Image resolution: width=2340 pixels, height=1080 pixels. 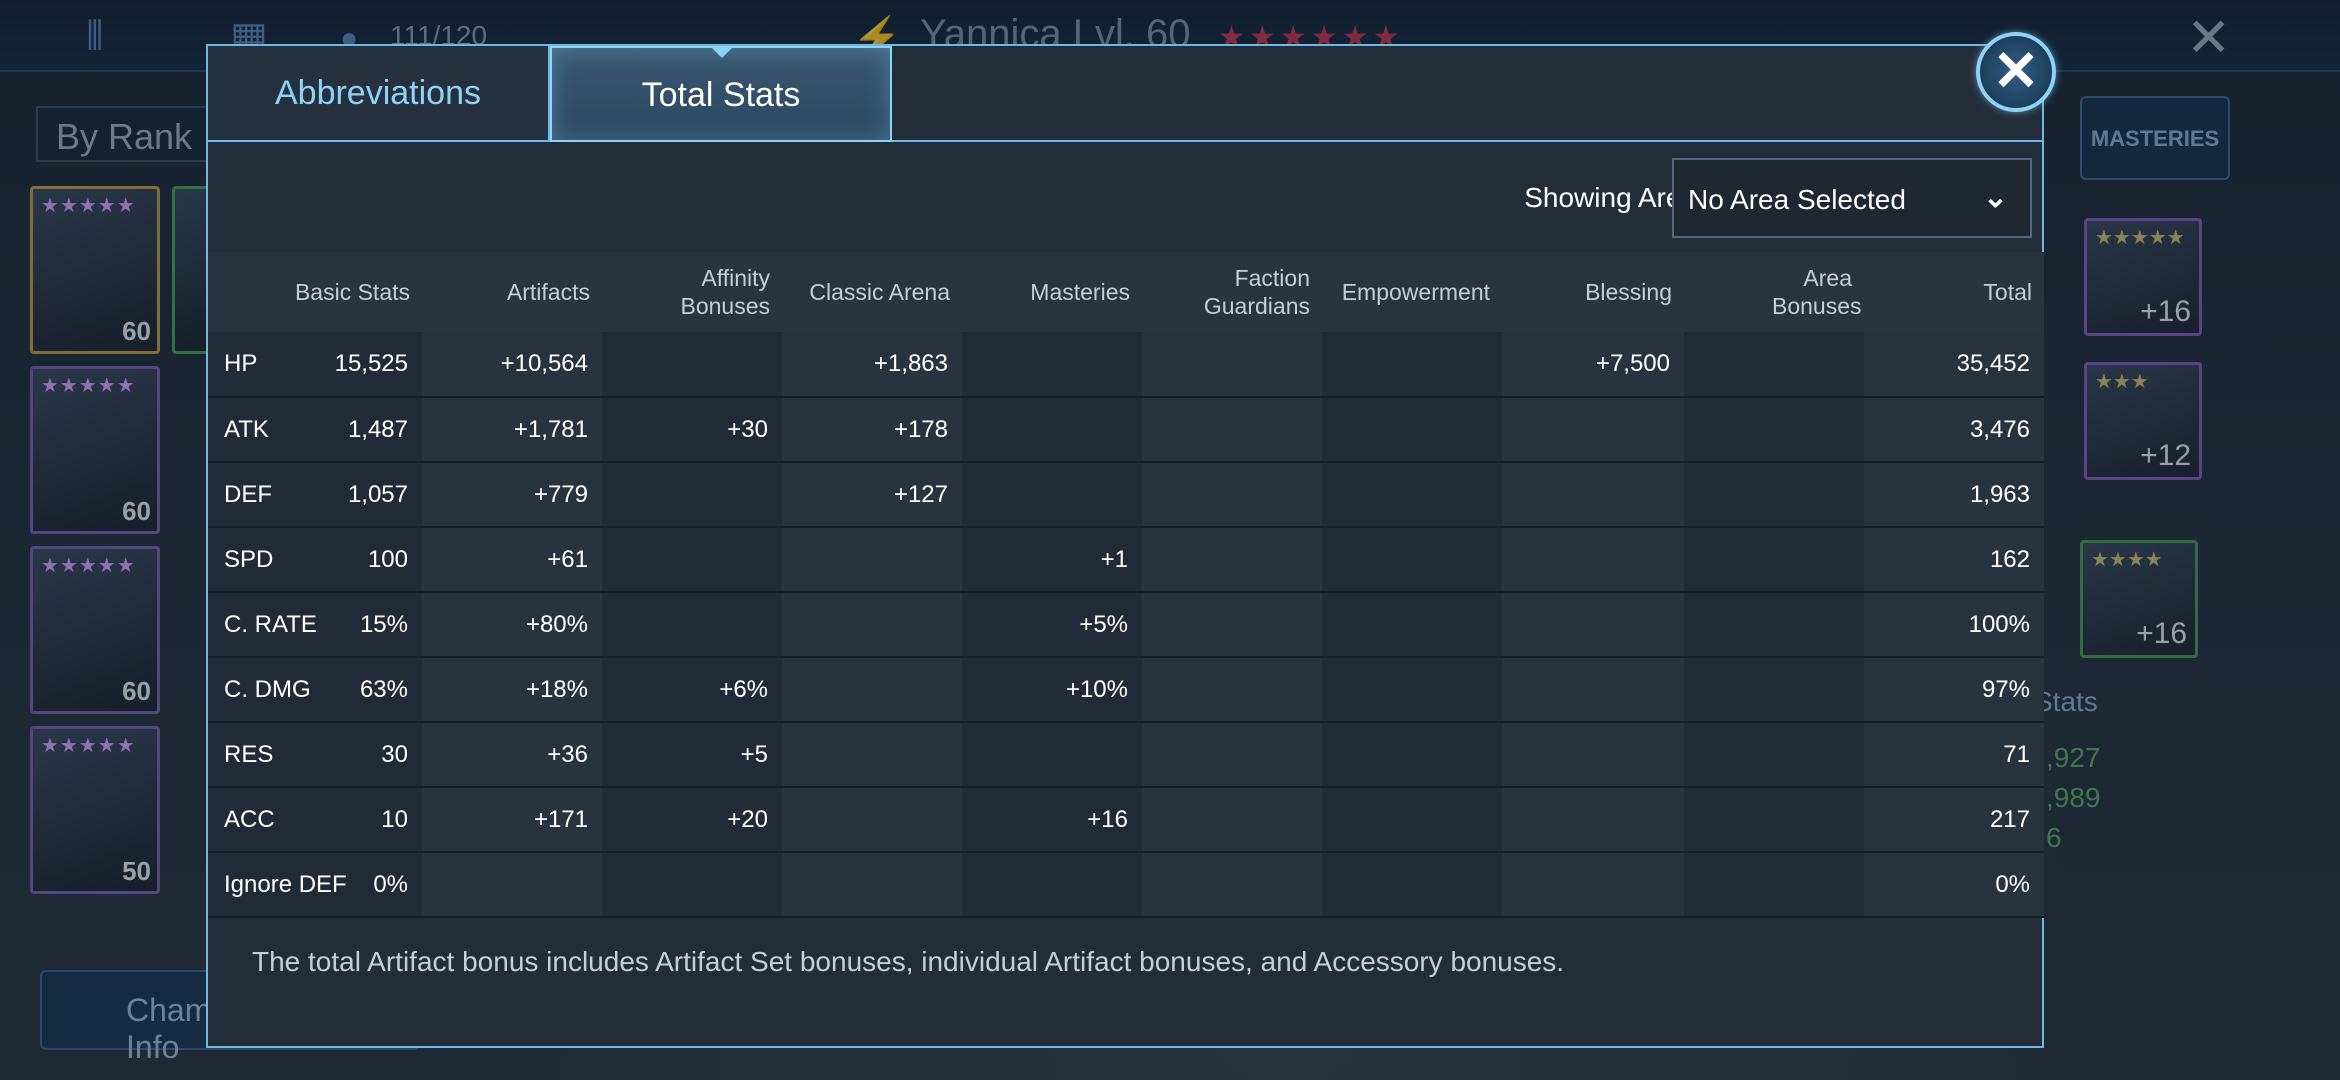 What do you see at coordinates (1954, 690) in the screenshot?
I see `total-cell: 97%` at bounding box center [1954, 690].